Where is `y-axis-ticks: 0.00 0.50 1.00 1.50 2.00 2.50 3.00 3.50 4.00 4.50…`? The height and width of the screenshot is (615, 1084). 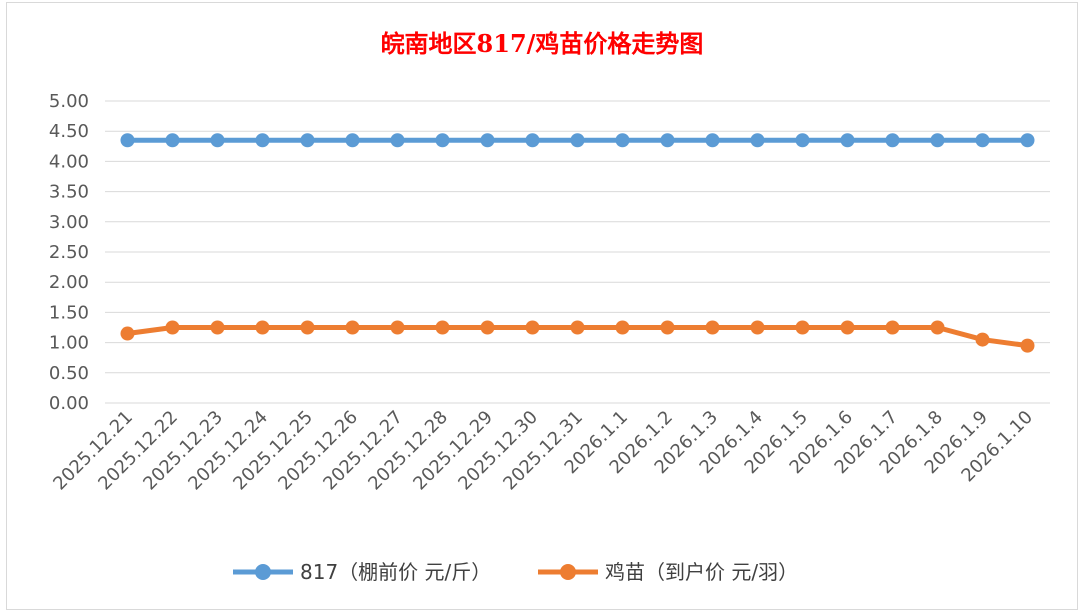
y-axis-ticks: 0.00 0.50 1.00 1.50 2.00 2.50 3.00 3.50 4.00 4.50… is located at coordinates (69, 252).